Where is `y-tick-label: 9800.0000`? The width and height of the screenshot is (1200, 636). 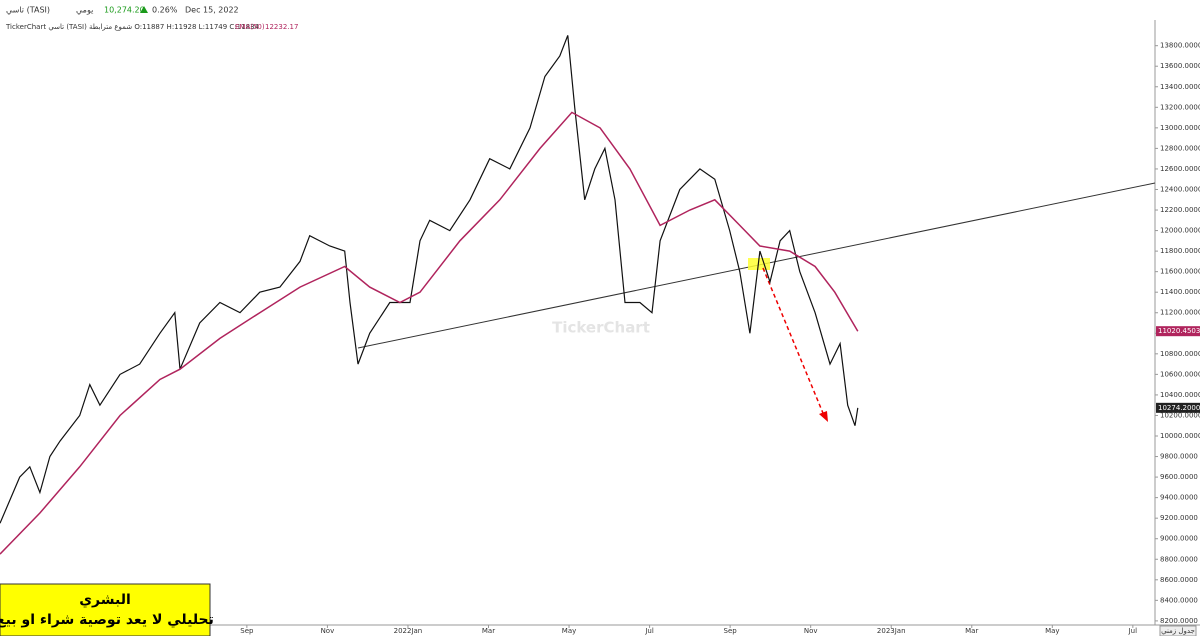
y-tick-label: 9800.0000 is located at coordinates (1179, 457).